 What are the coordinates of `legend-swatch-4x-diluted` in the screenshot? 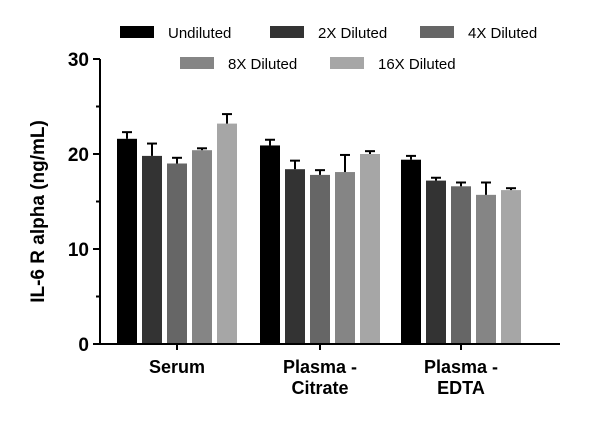 It's located at (437, 32).